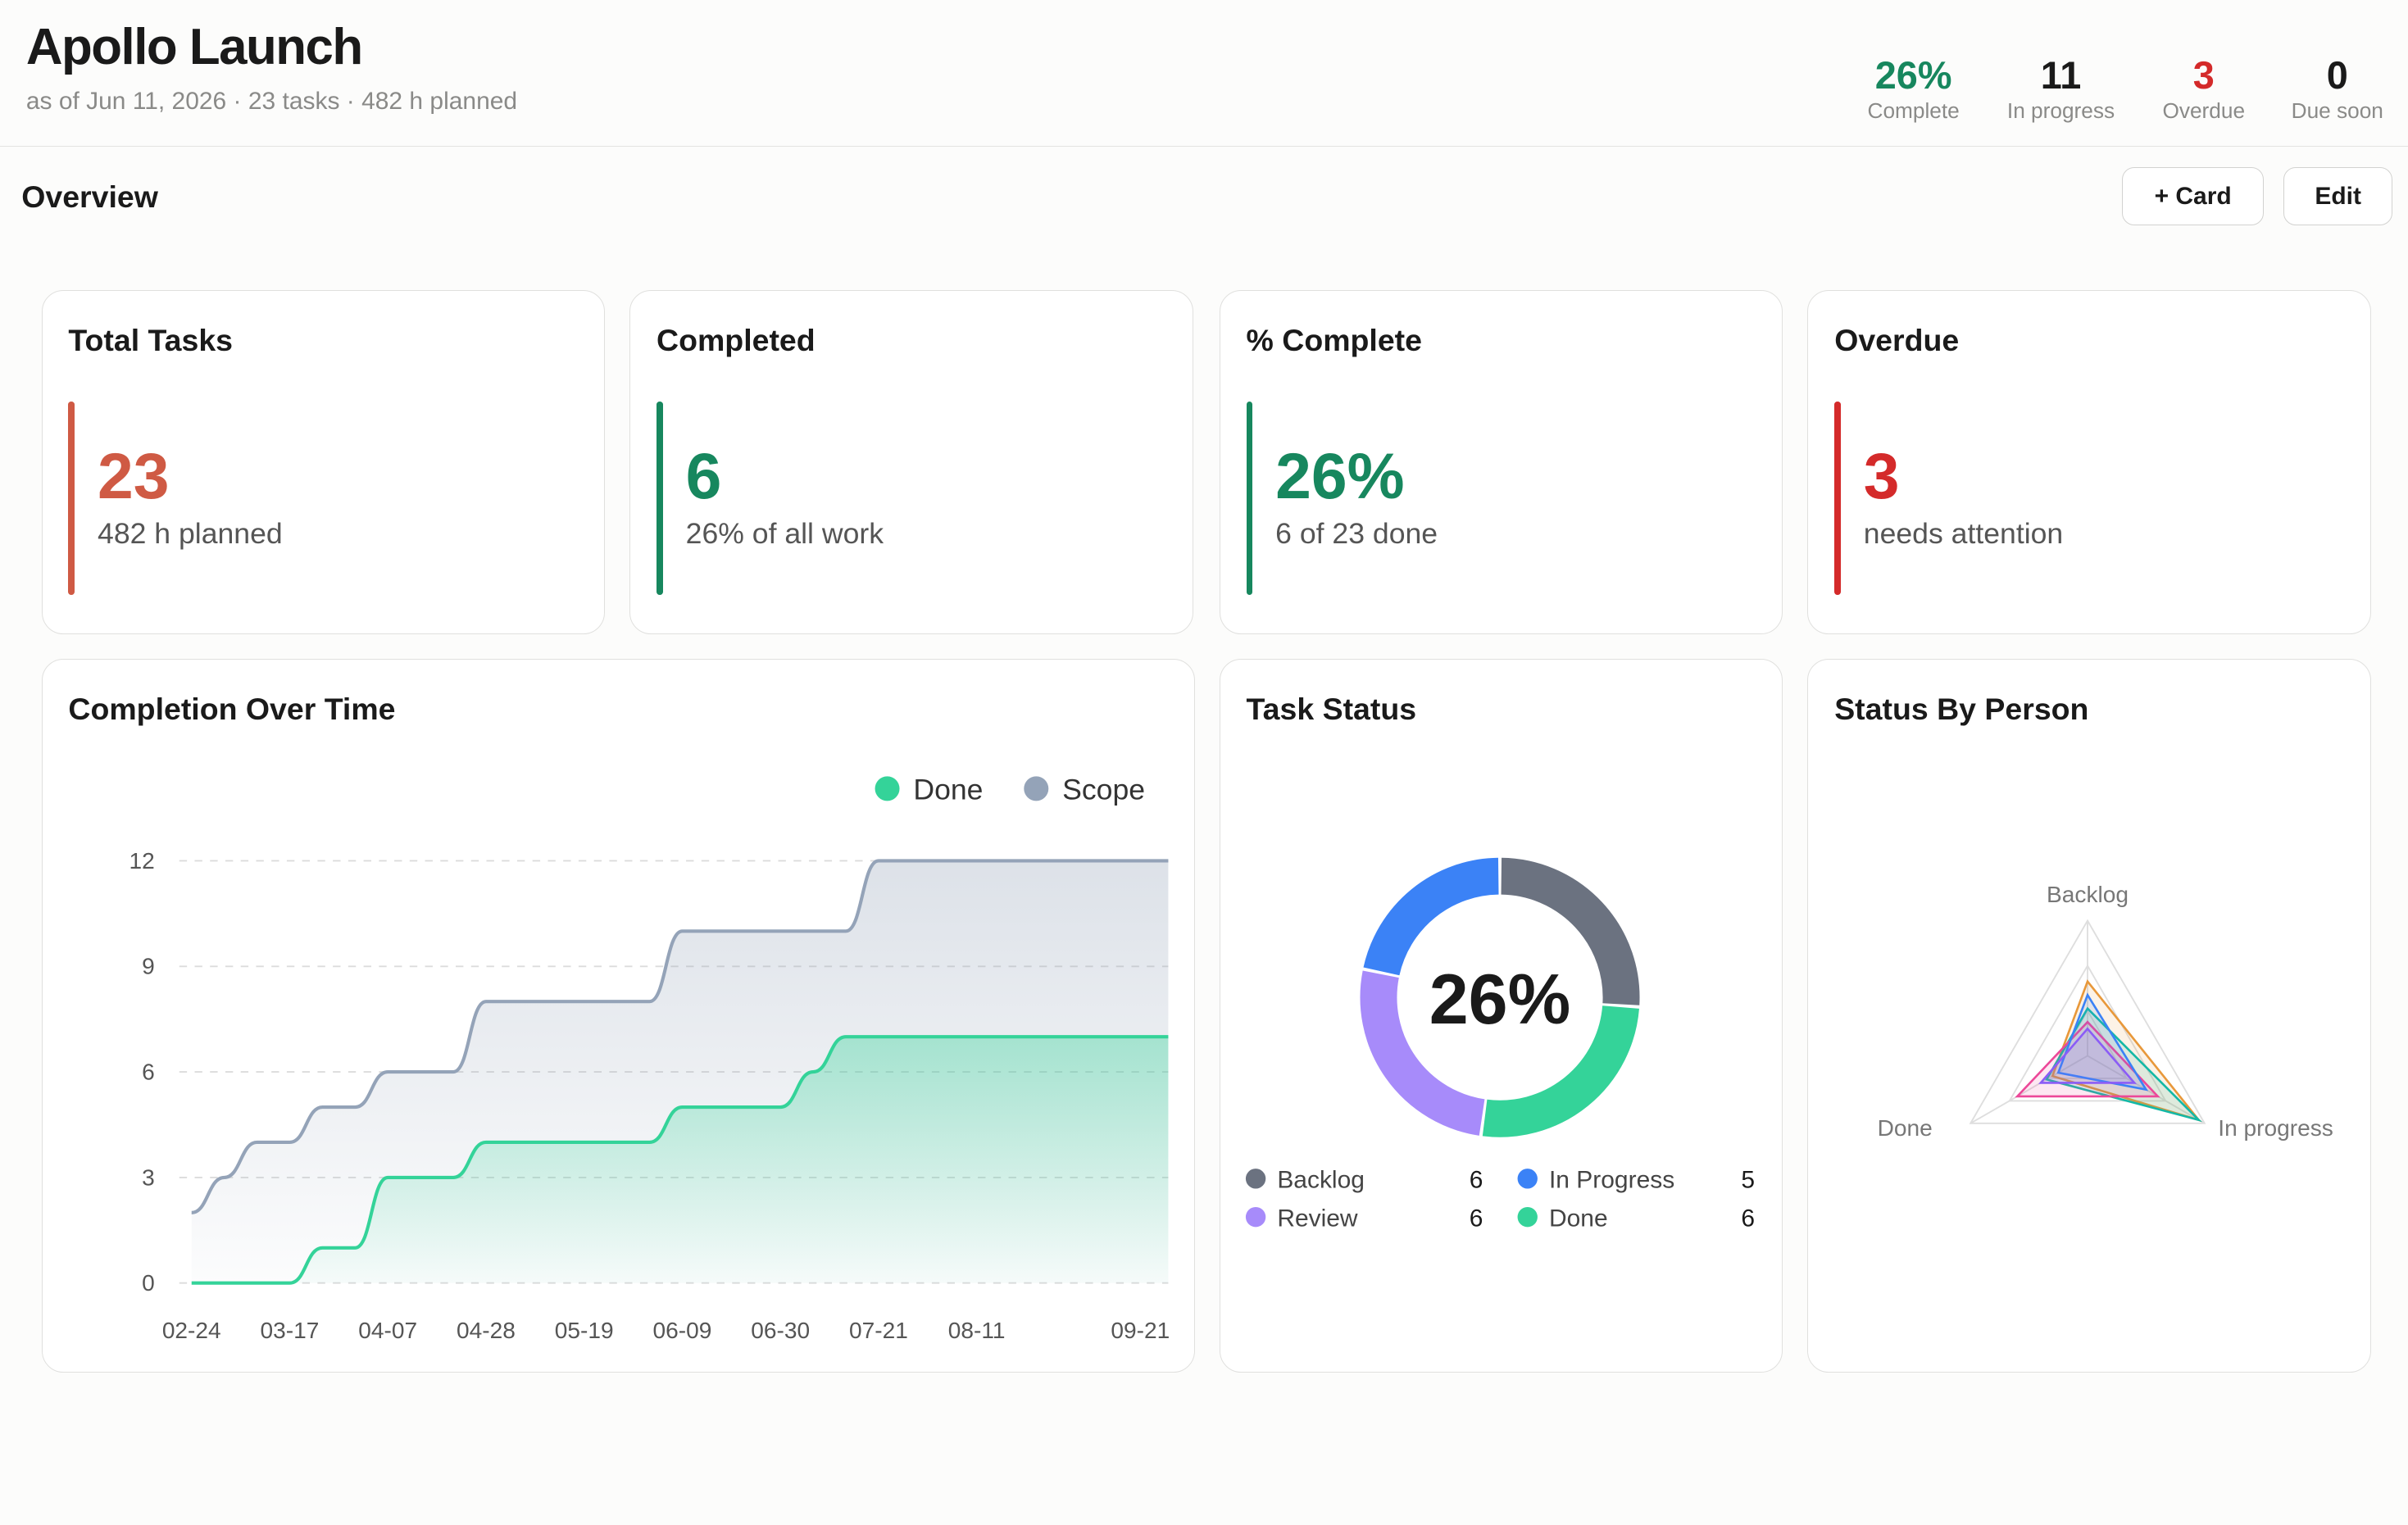 The image size is (2408, 1525). I want to click on kpi-value: 11, so click(2061, 75).